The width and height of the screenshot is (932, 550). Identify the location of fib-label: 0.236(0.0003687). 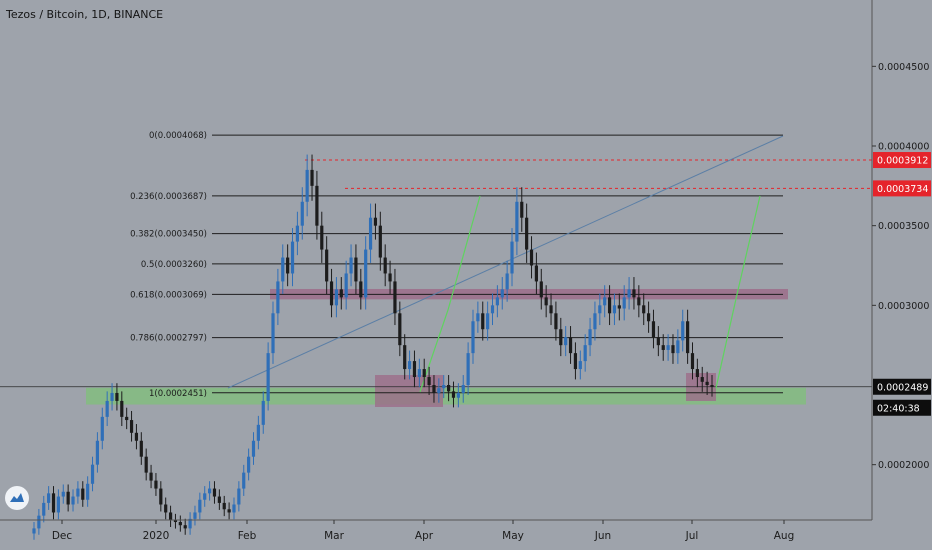
(168, 197).